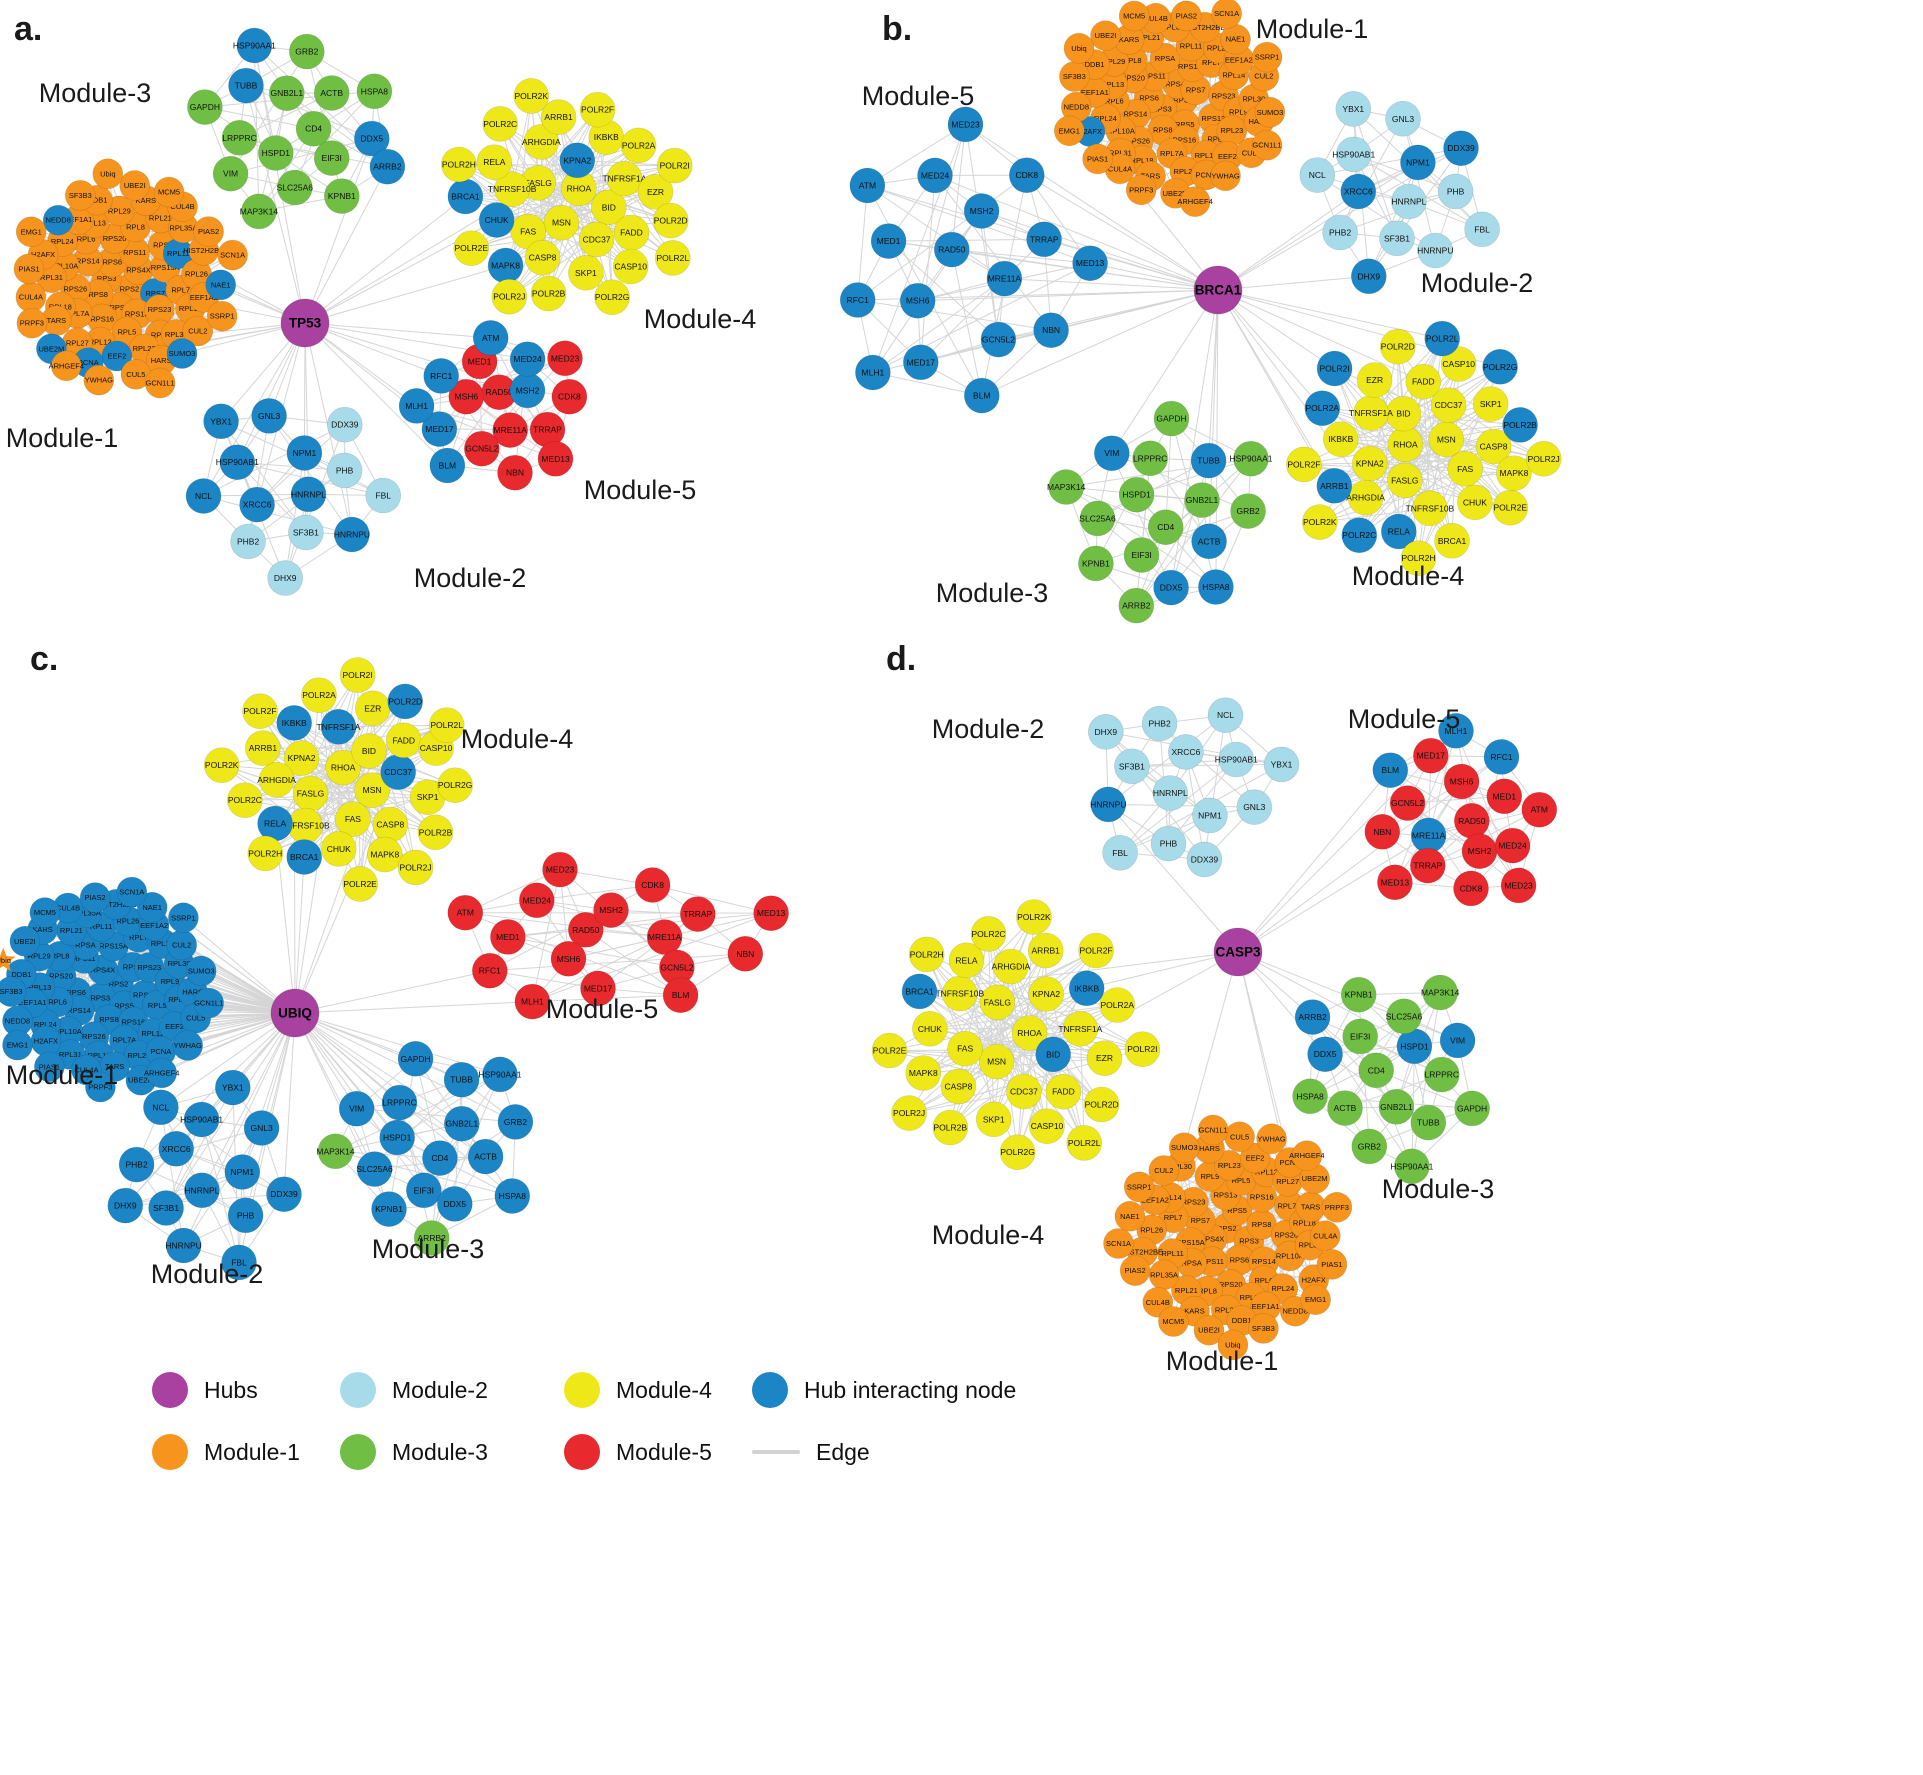 This screenshot has width=1923, height=1775. What do you see at coordinates (1063, 1091) in the screenshot?
I see `node-fadd` at bounding box center [1063, 1091].